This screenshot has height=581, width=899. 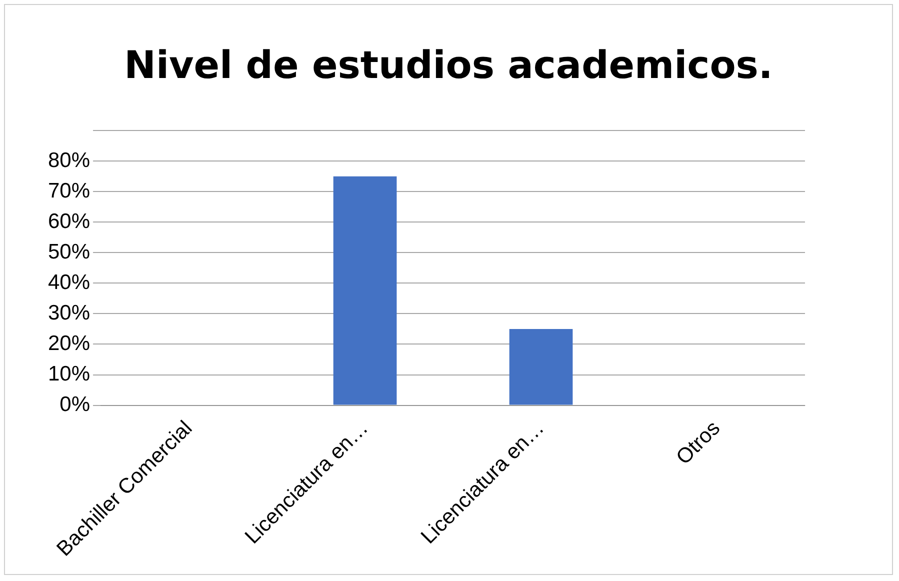 I want to click on y-tick-label: 70%, so click(x=69, y=190).